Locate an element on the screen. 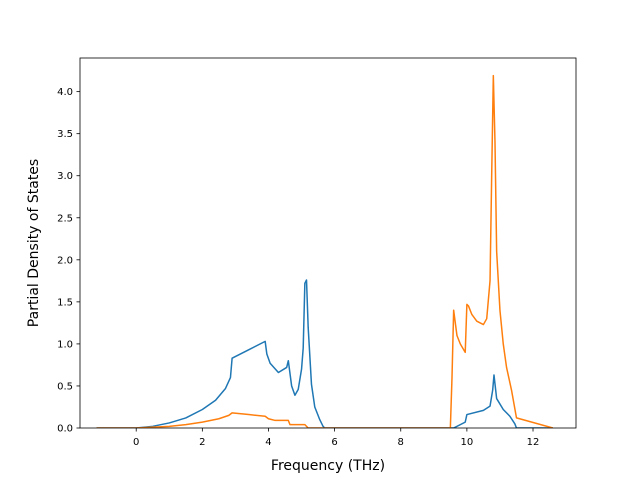 This screenshot has height=480, width=640. y-tick-label: 4.0 is located at coordinates (65, 92).